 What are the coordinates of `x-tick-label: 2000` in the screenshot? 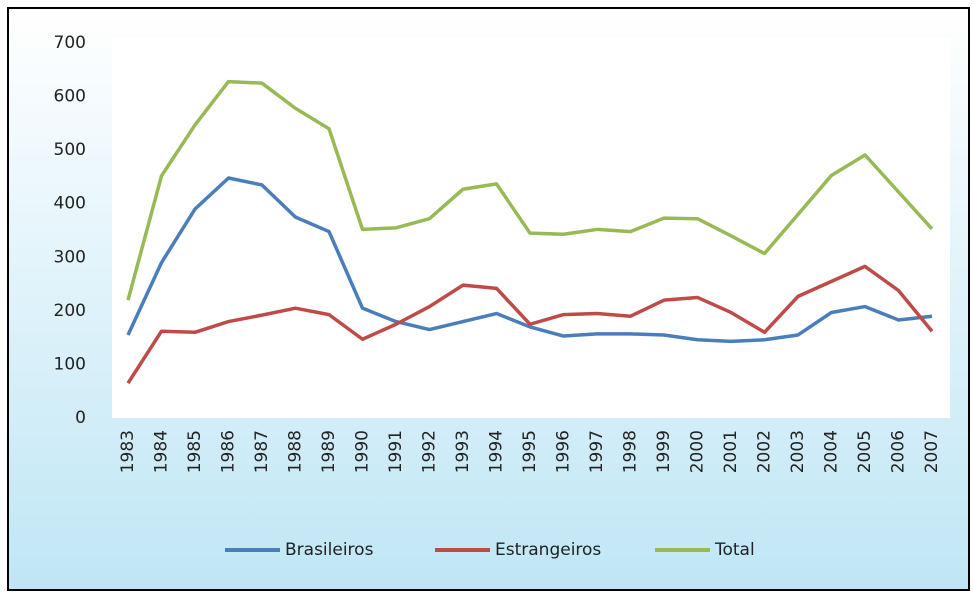 It's located at (698, 451).